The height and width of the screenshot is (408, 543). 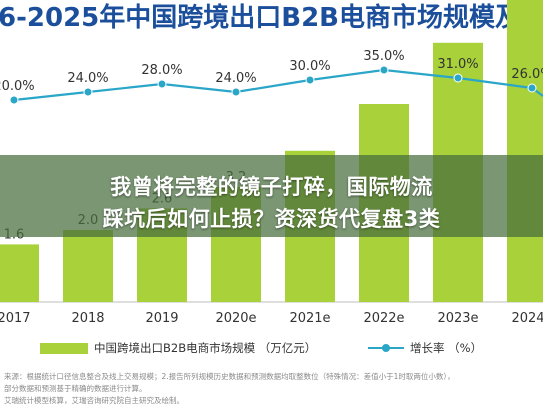 What do you see at coordinates (205, 348) in the screenshot?
I see `legend-label-market-size: 中国跨境出口B2B电商市场规模 （万亿元）` at bounding box center [205, 348].